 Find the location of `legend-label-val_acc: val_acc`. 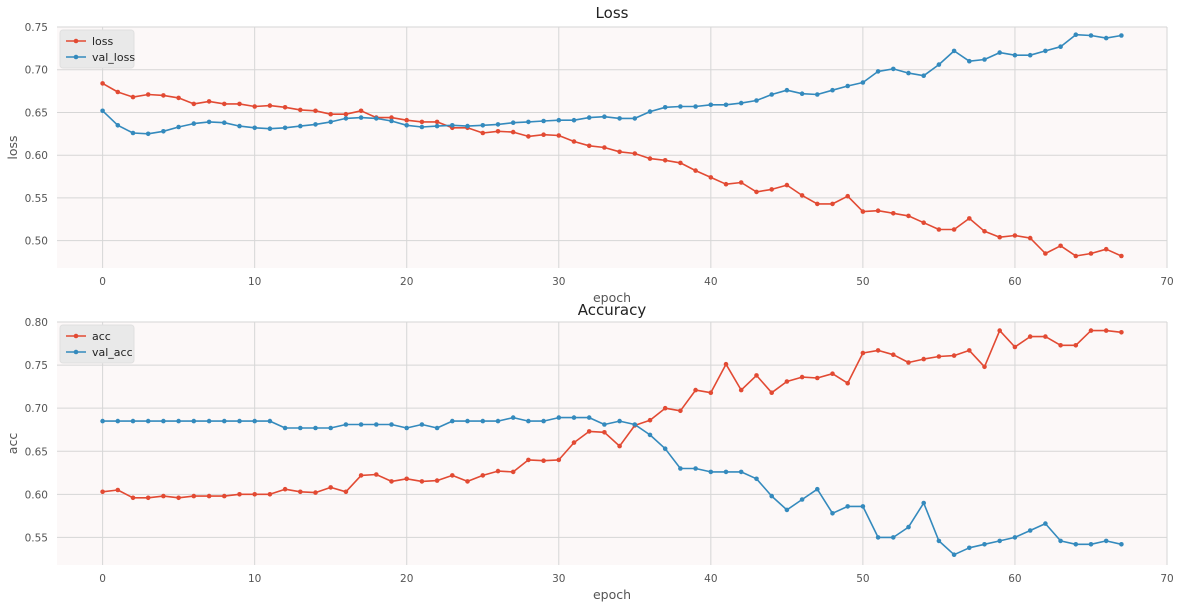

legend-label-val_acc: val_acc is located at coordinates (112, 352).